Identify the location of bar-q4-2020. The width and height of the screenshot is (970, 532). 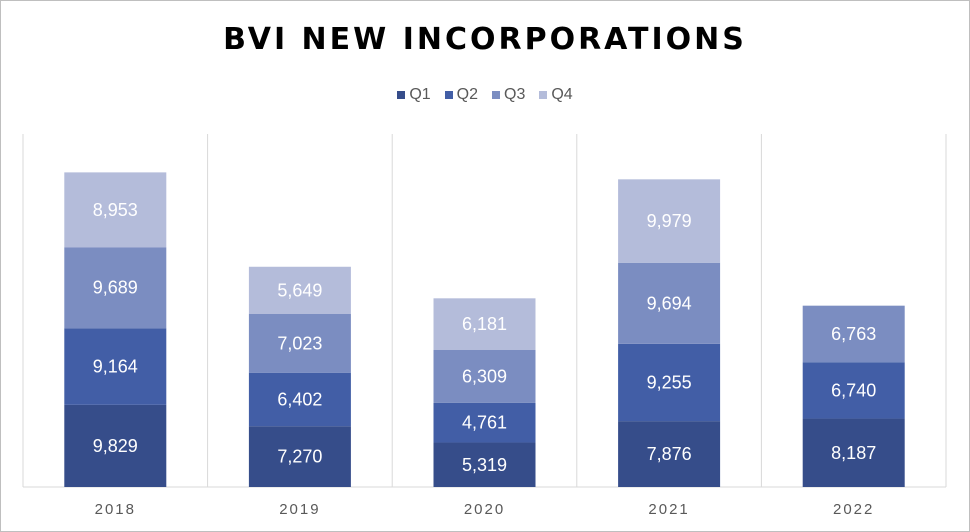
(484, 324).